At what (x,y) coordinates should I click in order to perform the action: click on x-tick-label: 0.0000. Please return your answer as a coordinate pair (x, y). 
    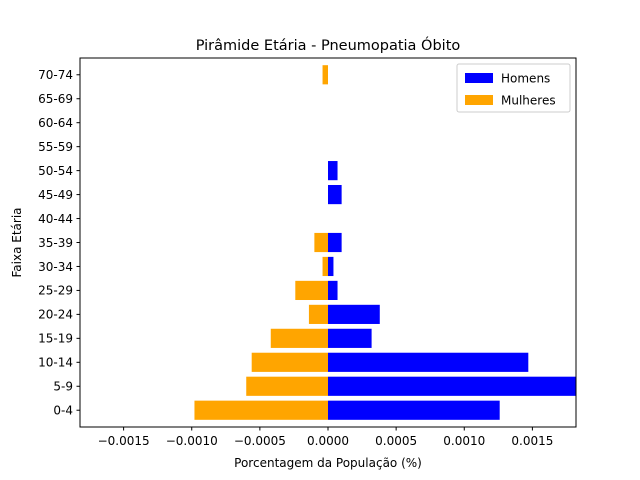
    Looking at the image, I should click on (328, 441).